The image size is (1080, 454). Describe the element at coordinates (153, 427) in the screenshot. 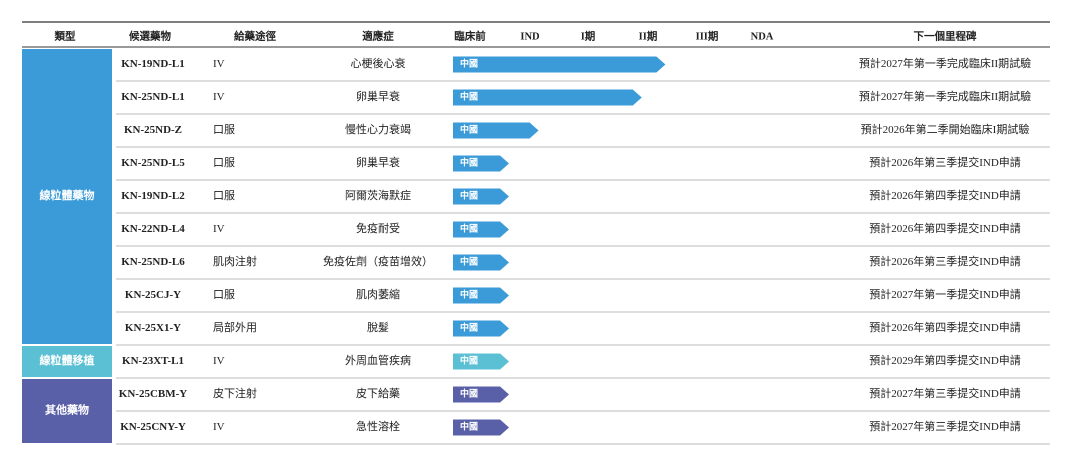

I see `drug: KN-25CNY-Y` at that location.